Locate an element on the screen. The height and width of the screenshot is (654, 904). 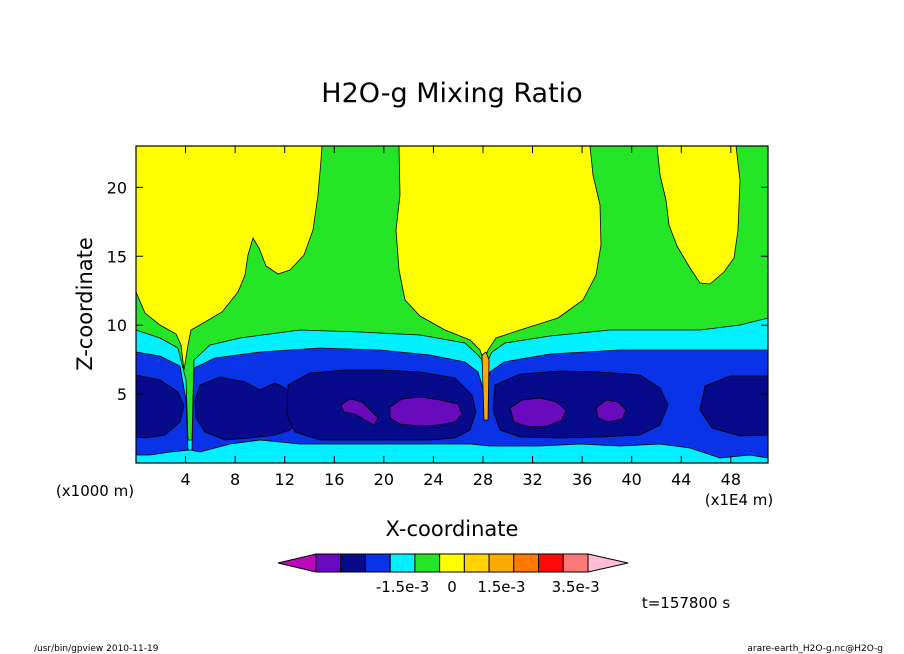
x-tick-label: 36 is located at coordinates (582, 479).